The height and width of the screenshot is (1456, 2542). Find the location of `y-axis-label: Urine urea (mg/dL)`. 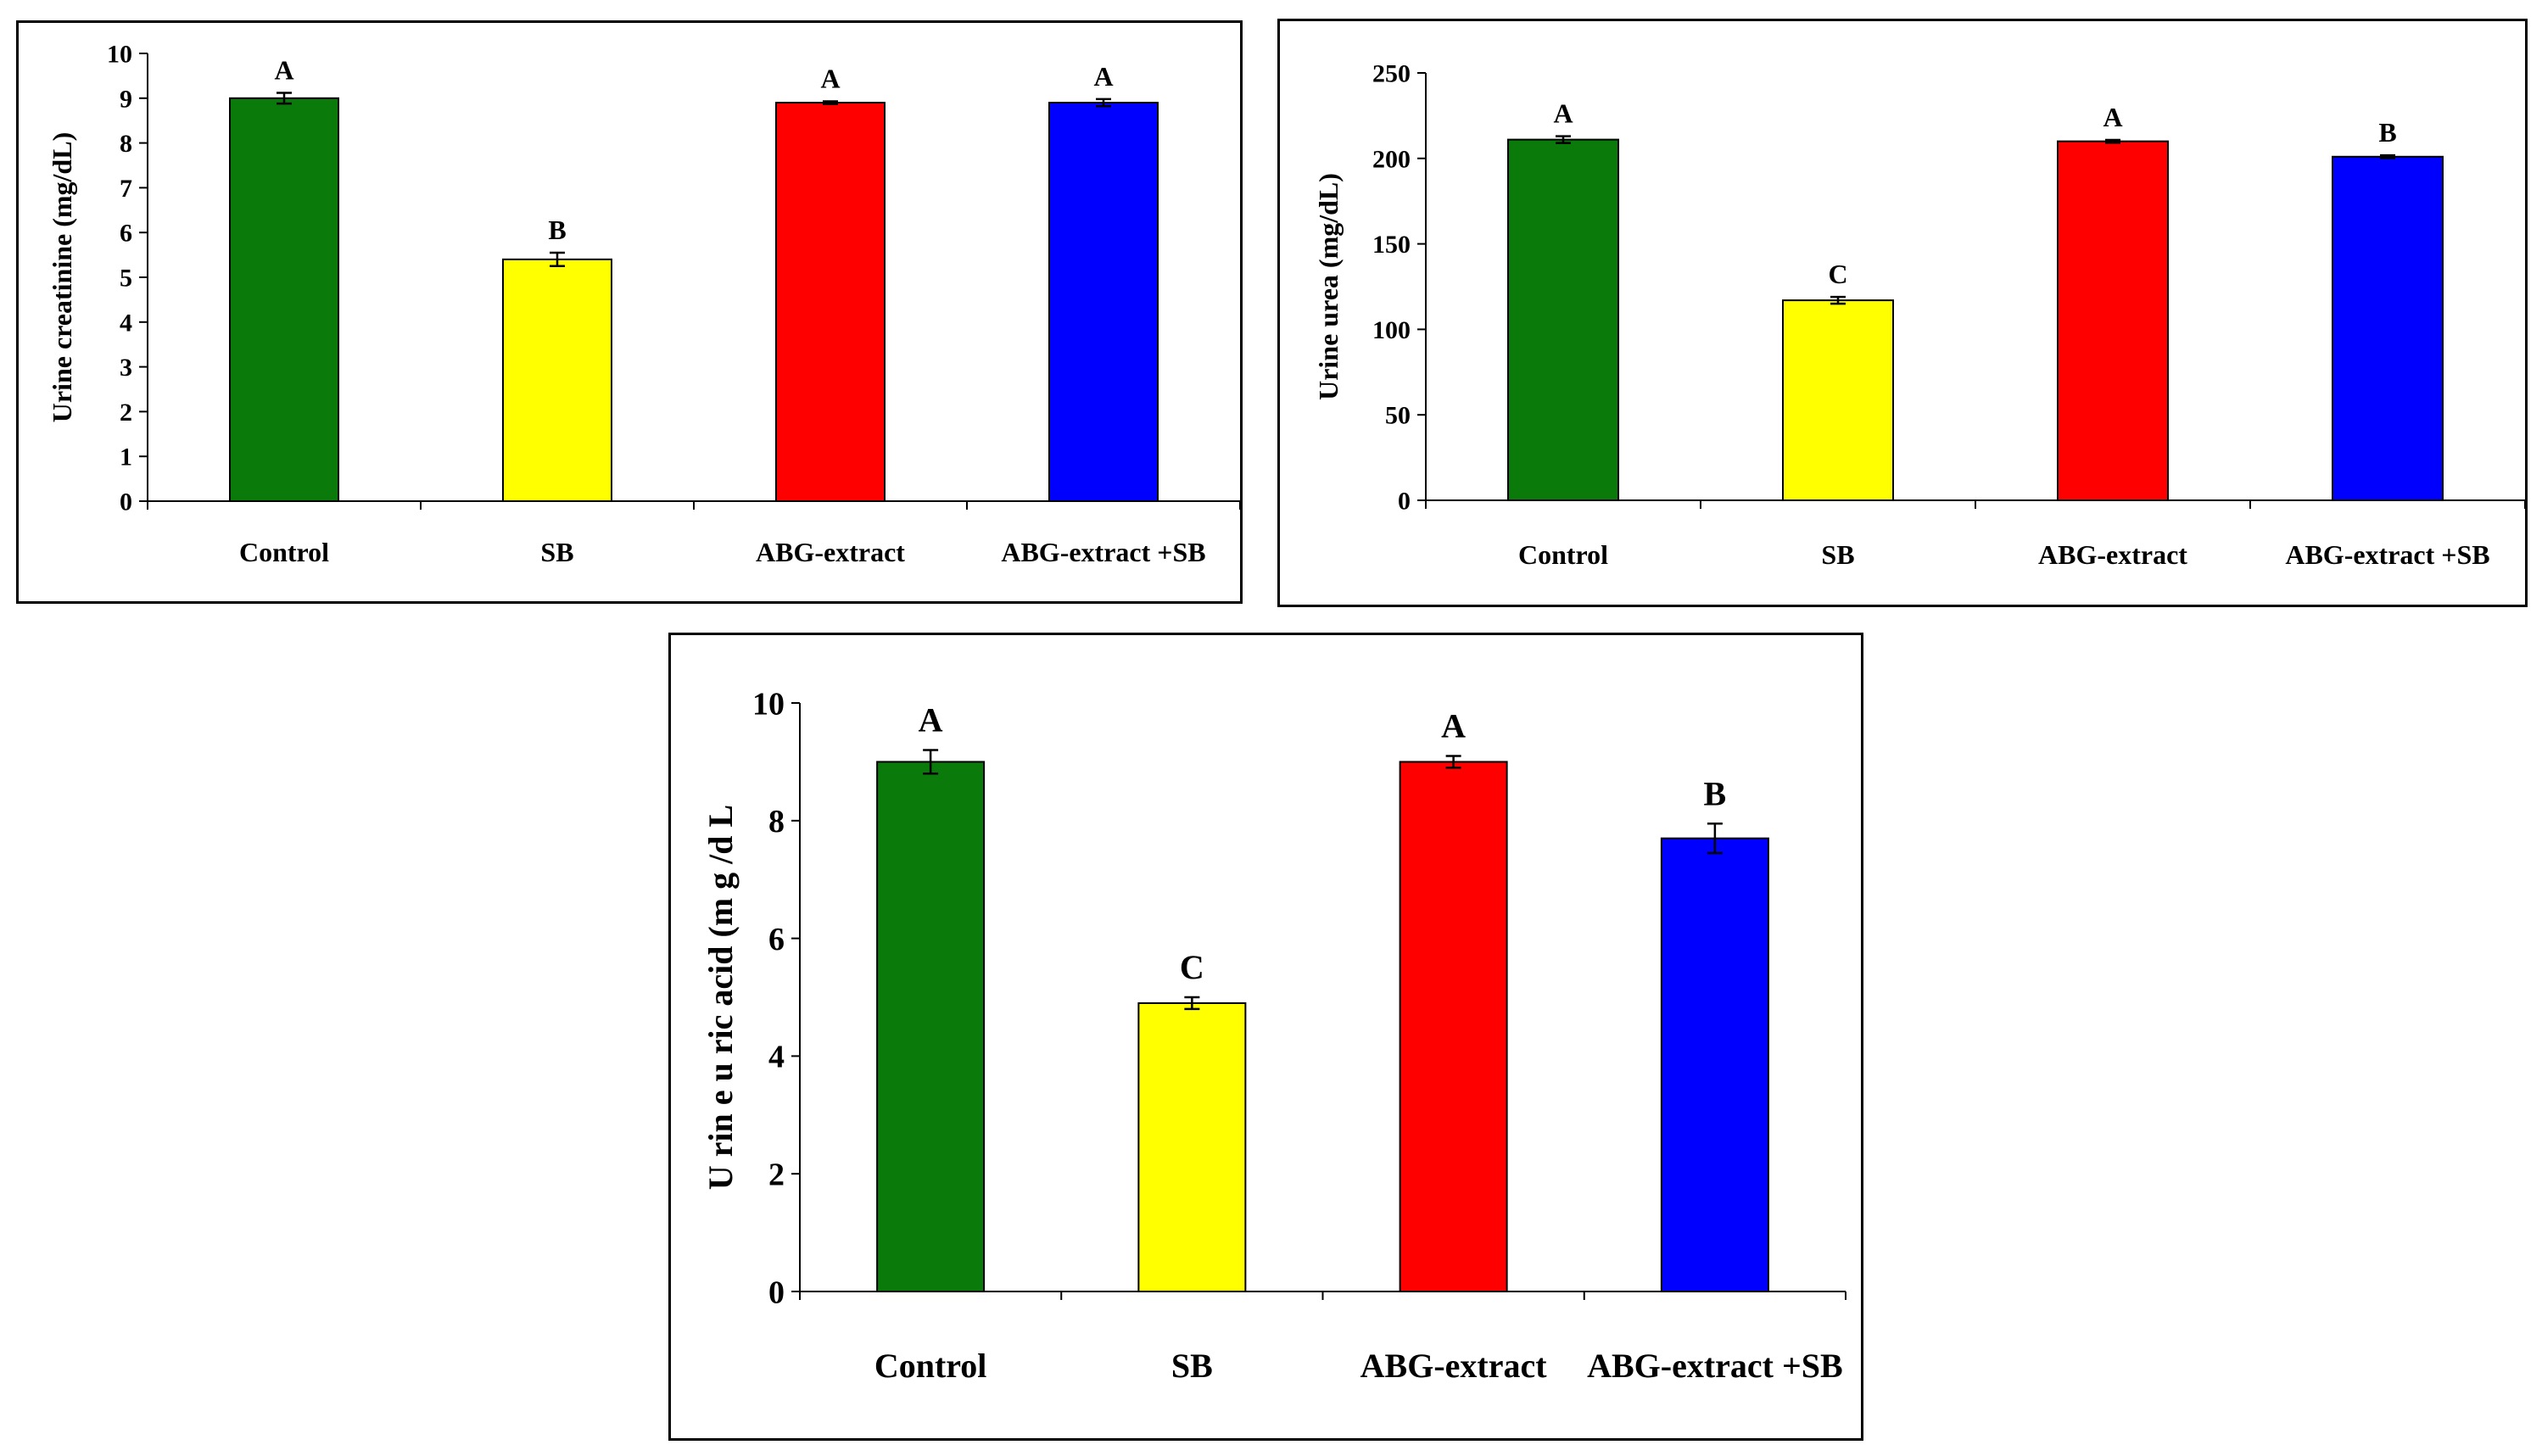

y-axis-label: Urine urea (mg/dL) is located at coordinates (1328, 286).